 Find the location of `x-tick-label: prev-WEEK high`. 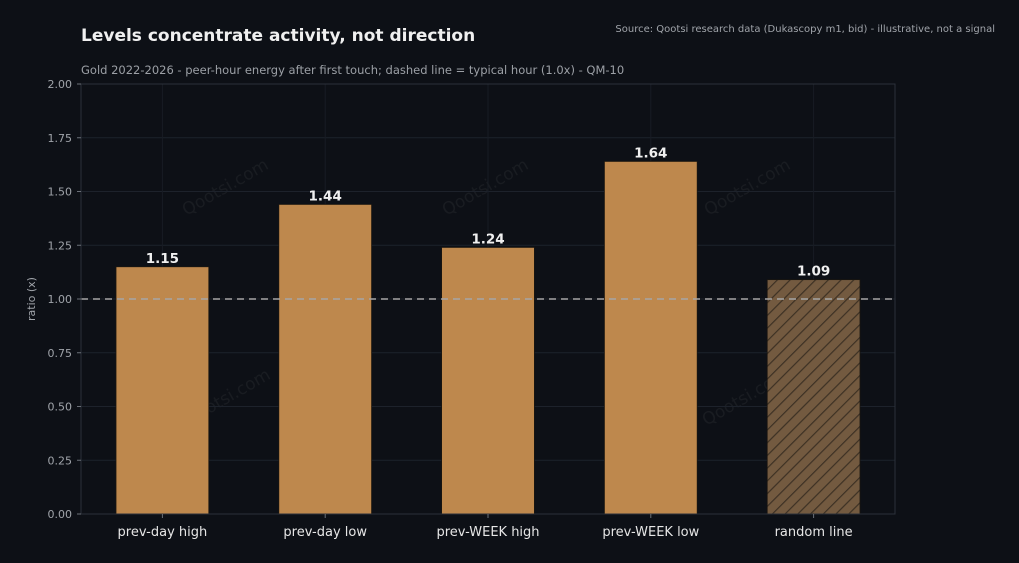

x-tick-label: prev-WEEK high is located at coordinates (487, 532).